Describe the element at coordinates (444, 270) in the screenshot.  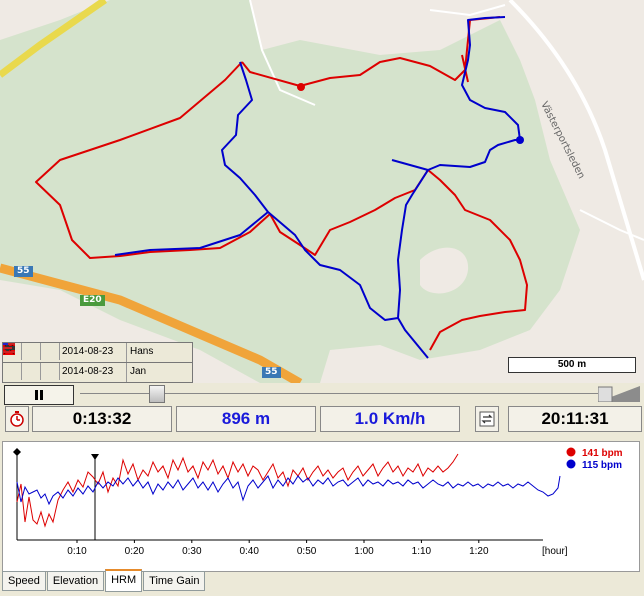
I see `forest-clearing` at that location.